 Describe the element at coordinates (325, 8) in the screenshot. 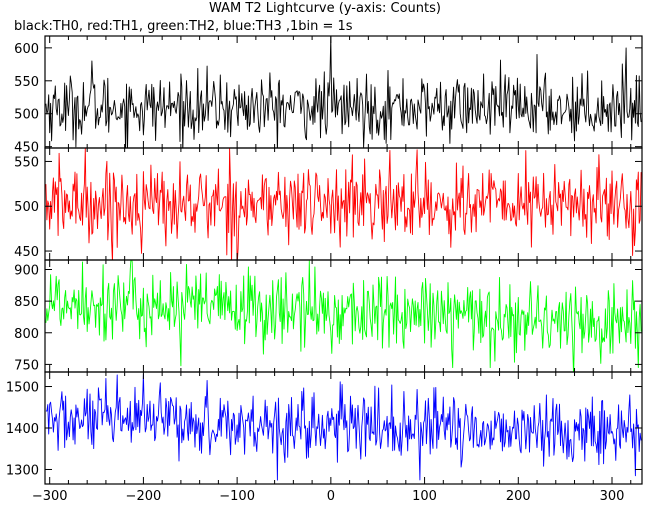

I see `chart-title: WAM T2 Lightcurve (y-axis: Counts)` at that location.